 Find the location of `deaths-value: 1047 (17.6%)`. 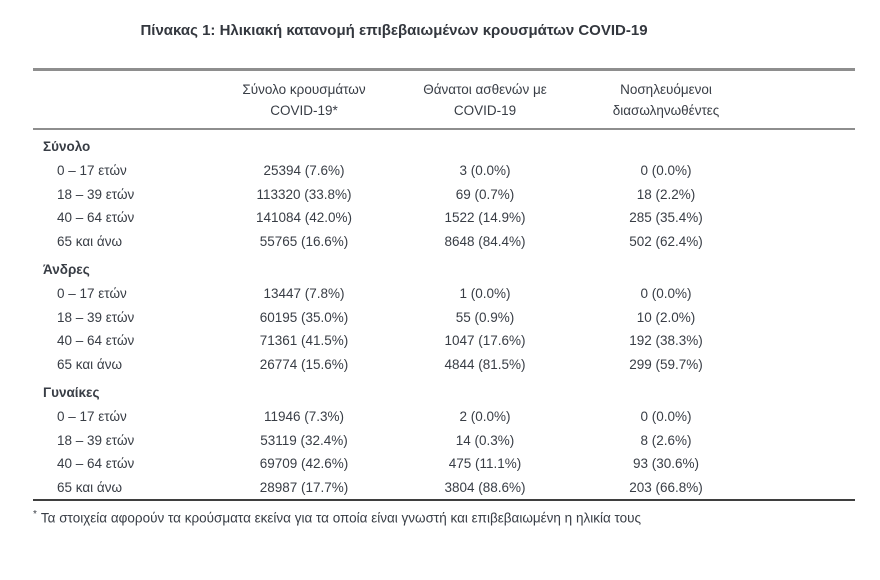

deaths-value: 1047 (17.6%) is located at coordinates (485, 341).